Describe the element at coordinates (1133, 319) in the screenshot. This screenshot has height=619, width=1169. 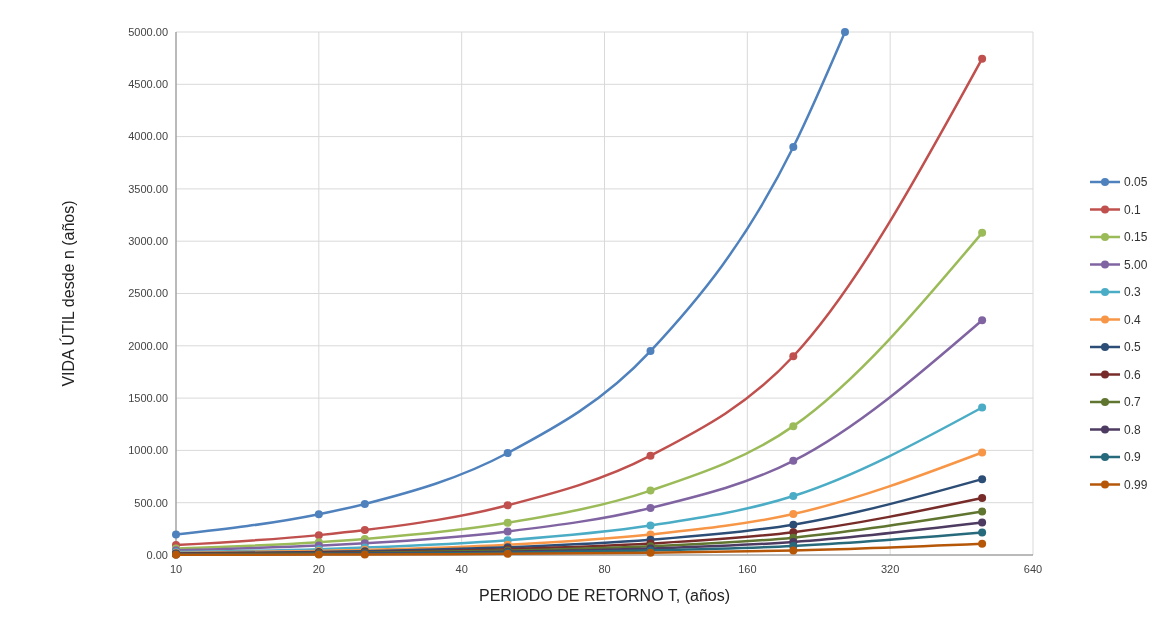
I see `legend-label: 0.4` at that location.